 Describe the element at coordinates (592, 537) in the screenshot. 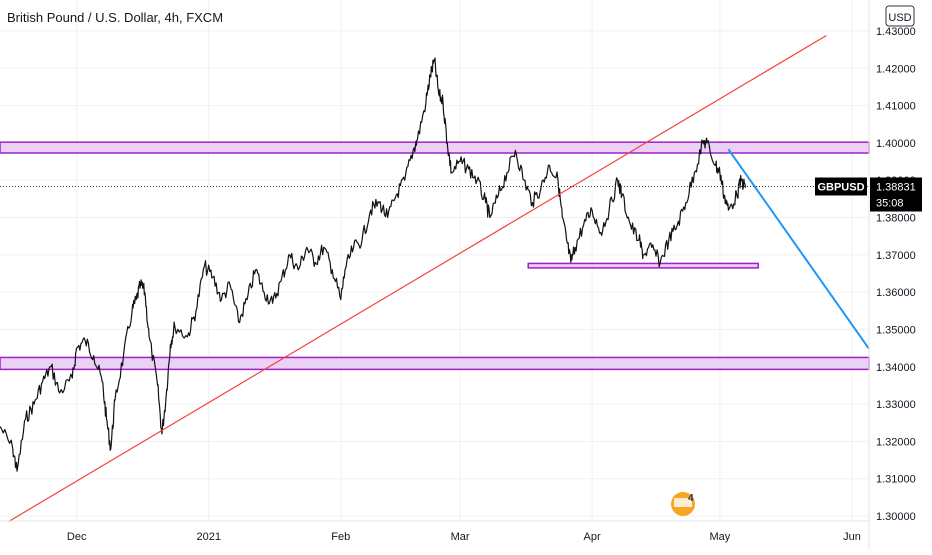

I see `x-tick-label: Apr` at that location.